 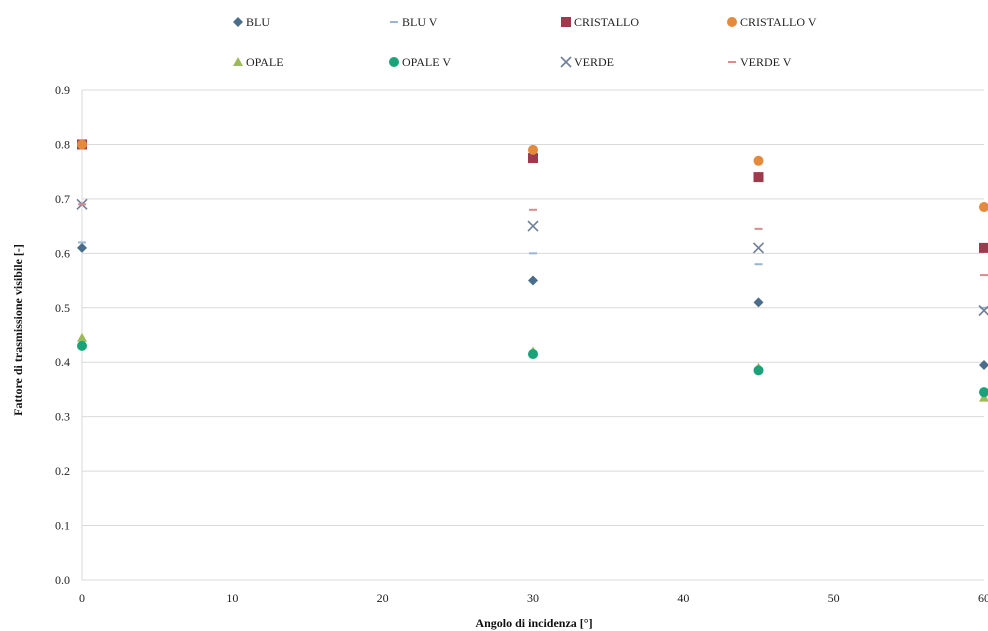 I want to click on y-tick-label: 0.0, so click(x=62, y=580).